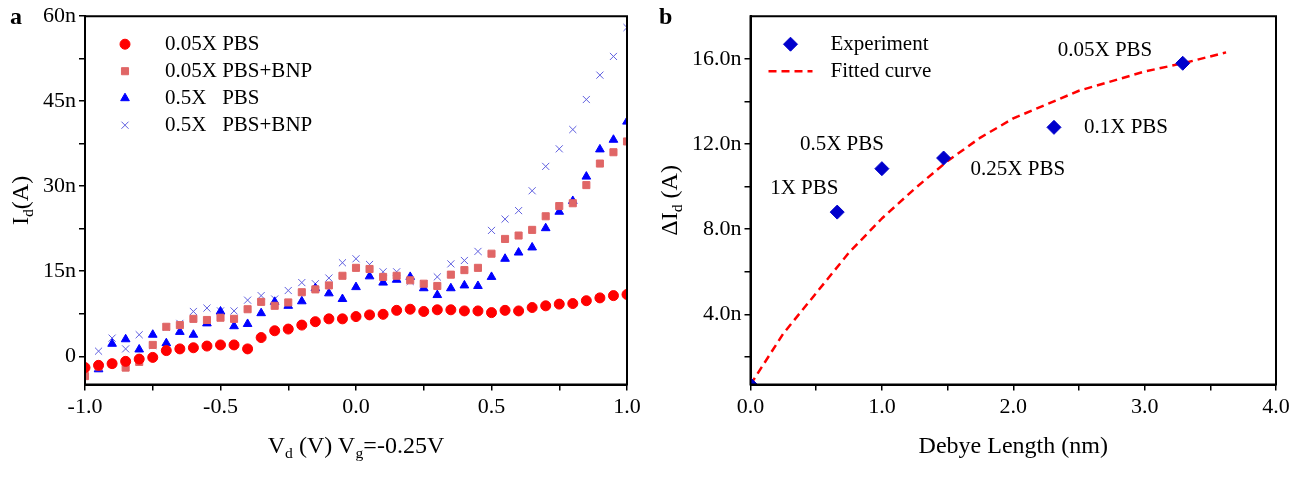 The height and width of the screenshot is (481, 1298). I want to click on annotation: 0.5X PBS, so click(841, 143).